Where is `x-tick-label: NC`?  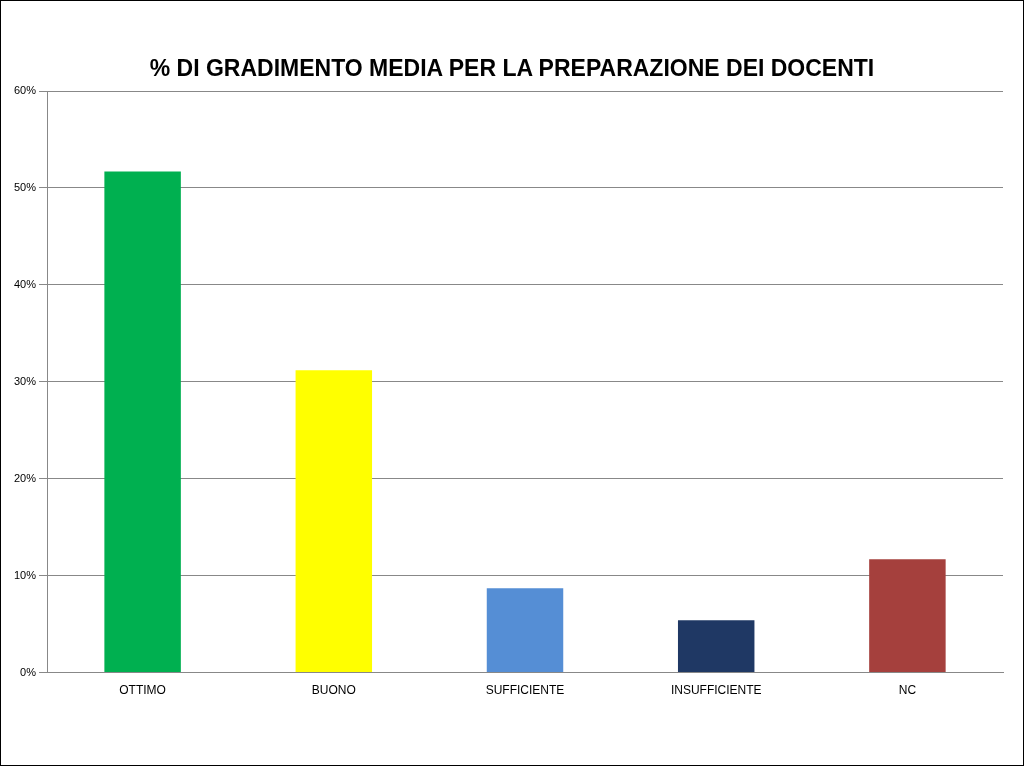 x-tick-label: NC is located at coordinates (907, 690).